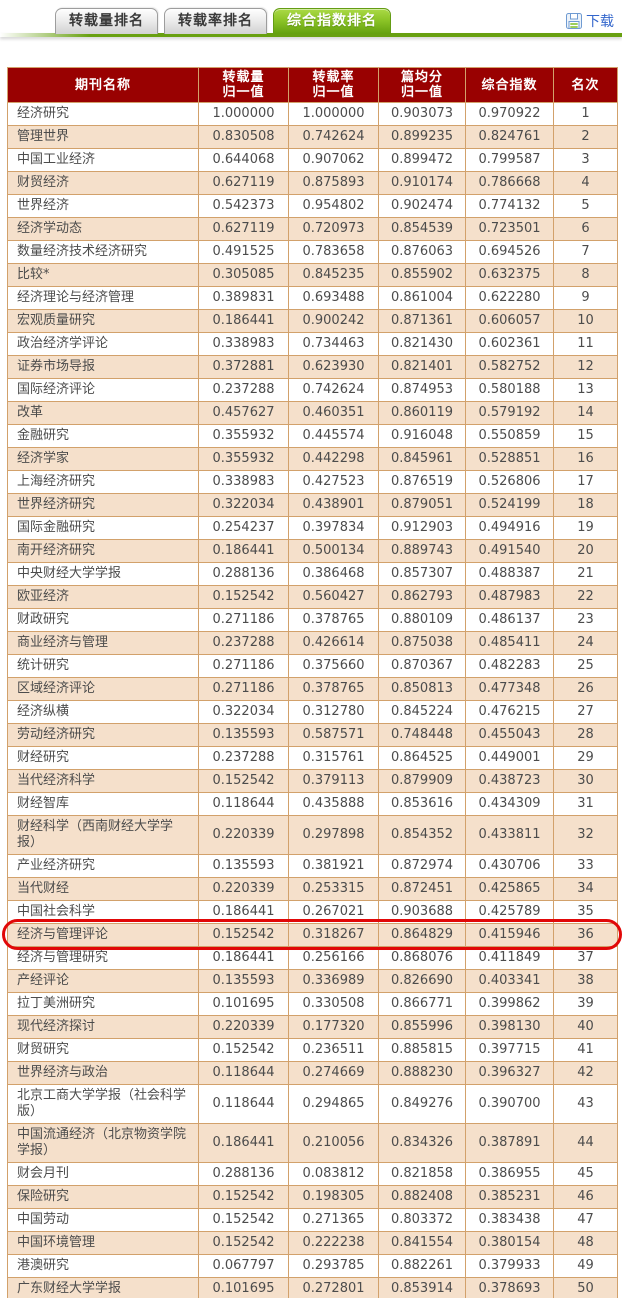  Describe the element at coordinates (103, 160) in the screenshot. I see `journal-name-cell: 中国工业经济` at that location.